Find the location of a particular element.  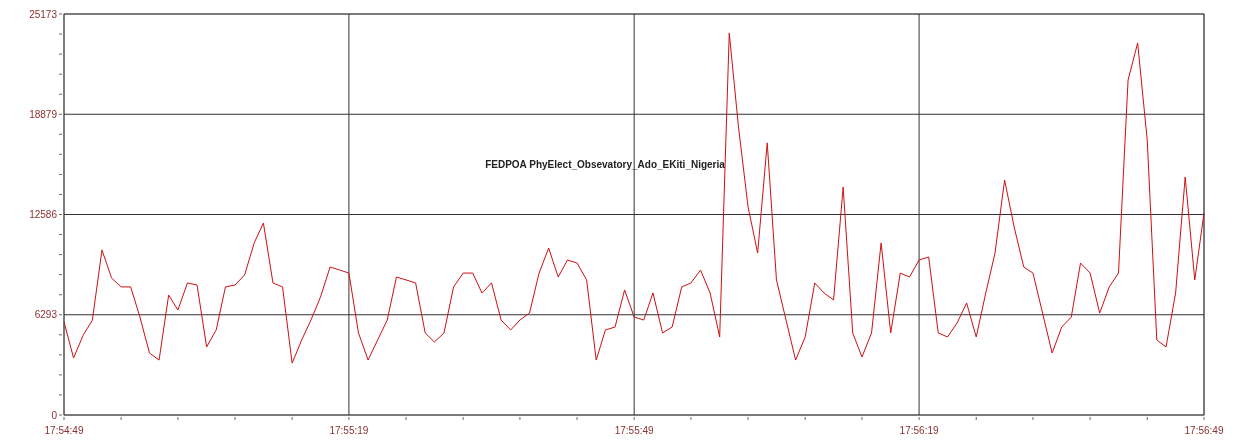

y-tick-label: 18879 is located at coordinates (43, 114).